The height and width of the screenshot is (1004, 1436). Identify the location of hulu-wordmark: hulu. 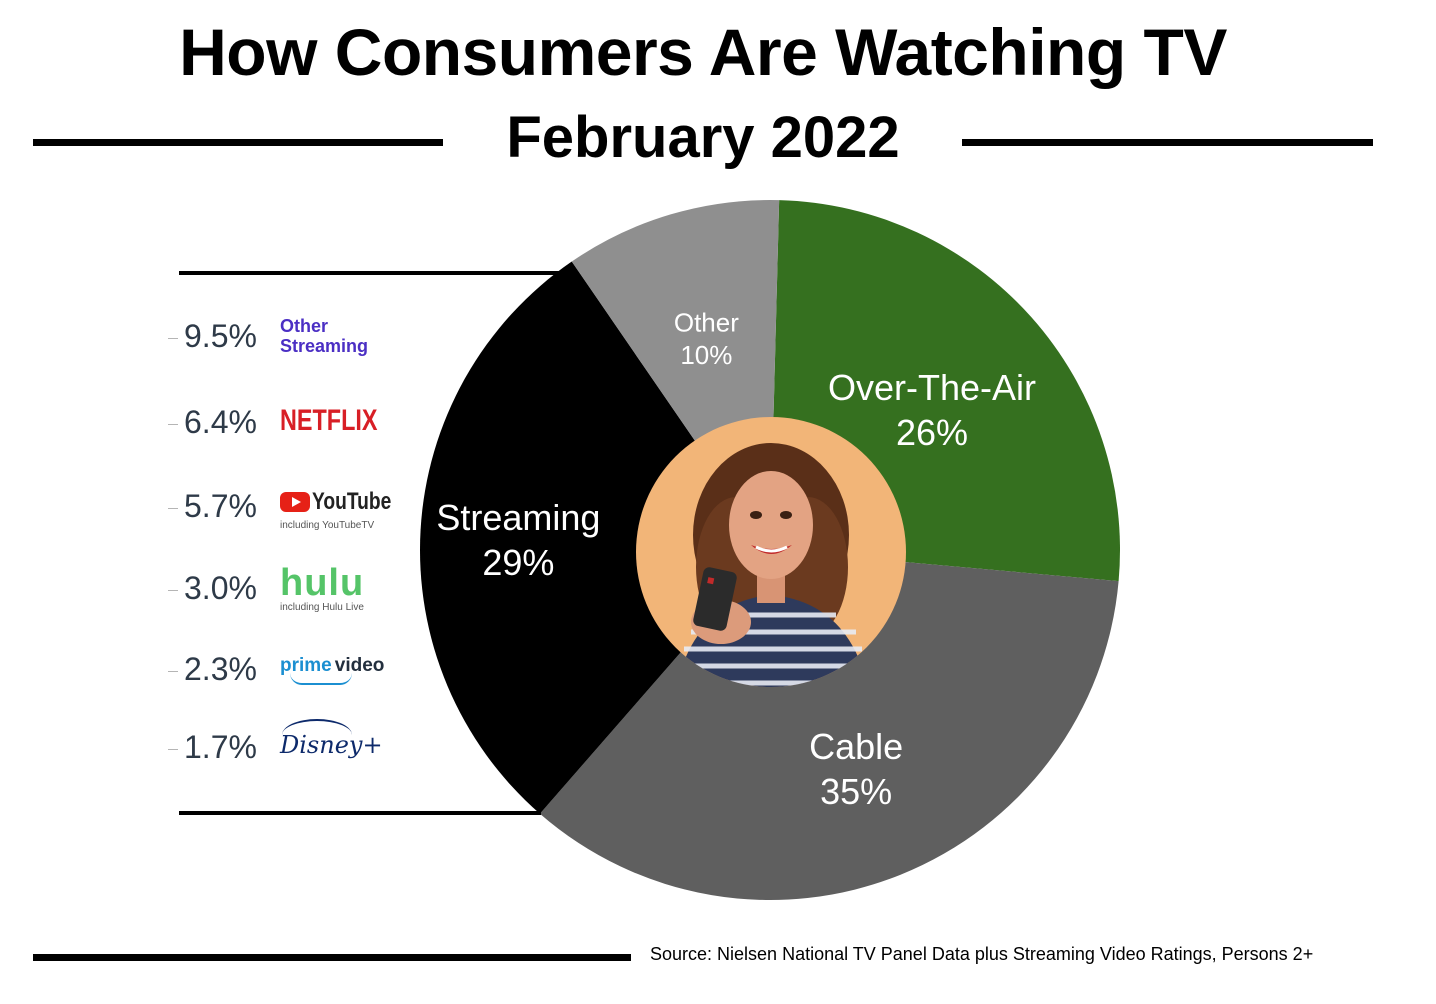
(322, 583).